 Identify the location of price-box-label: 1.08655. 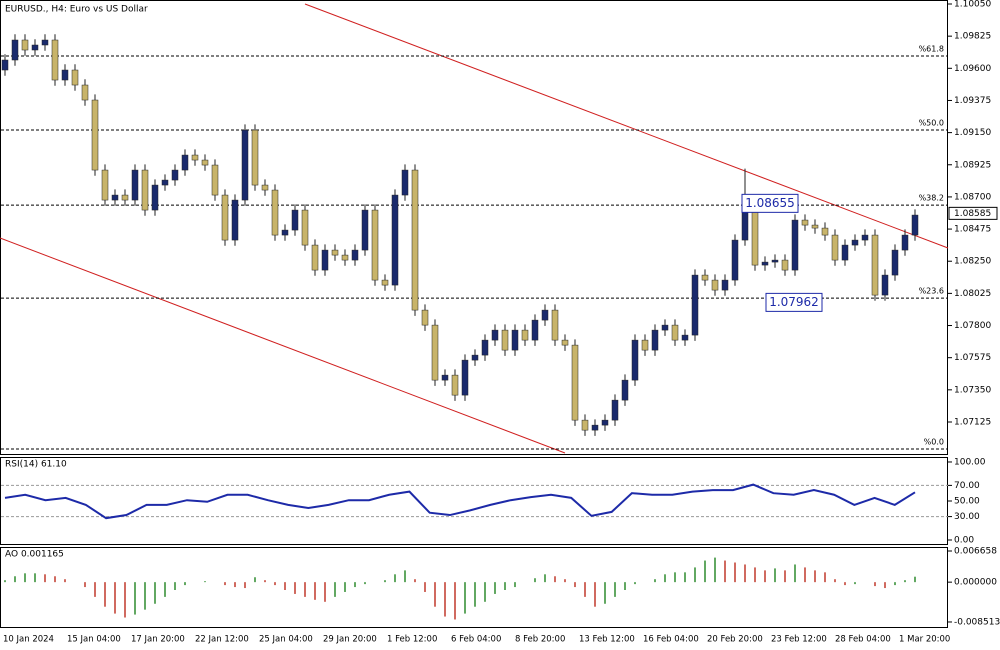
(770, 203).